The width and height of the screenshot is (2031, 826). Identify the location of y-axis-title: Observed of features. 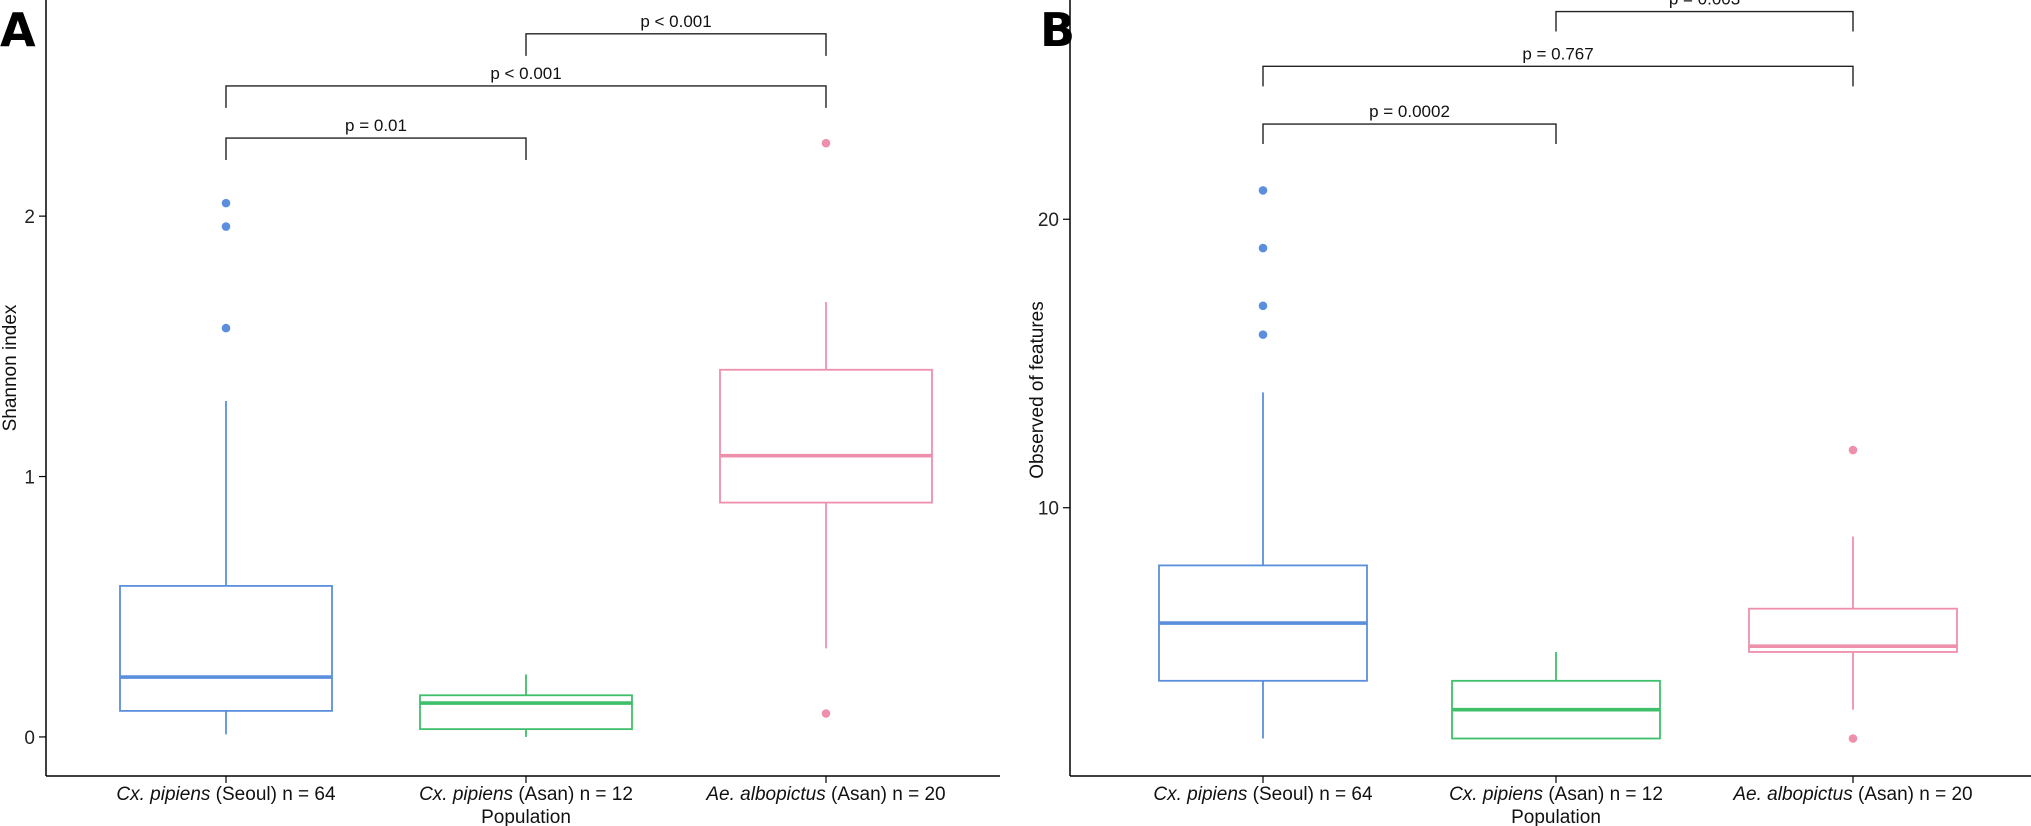
(1037, 389).